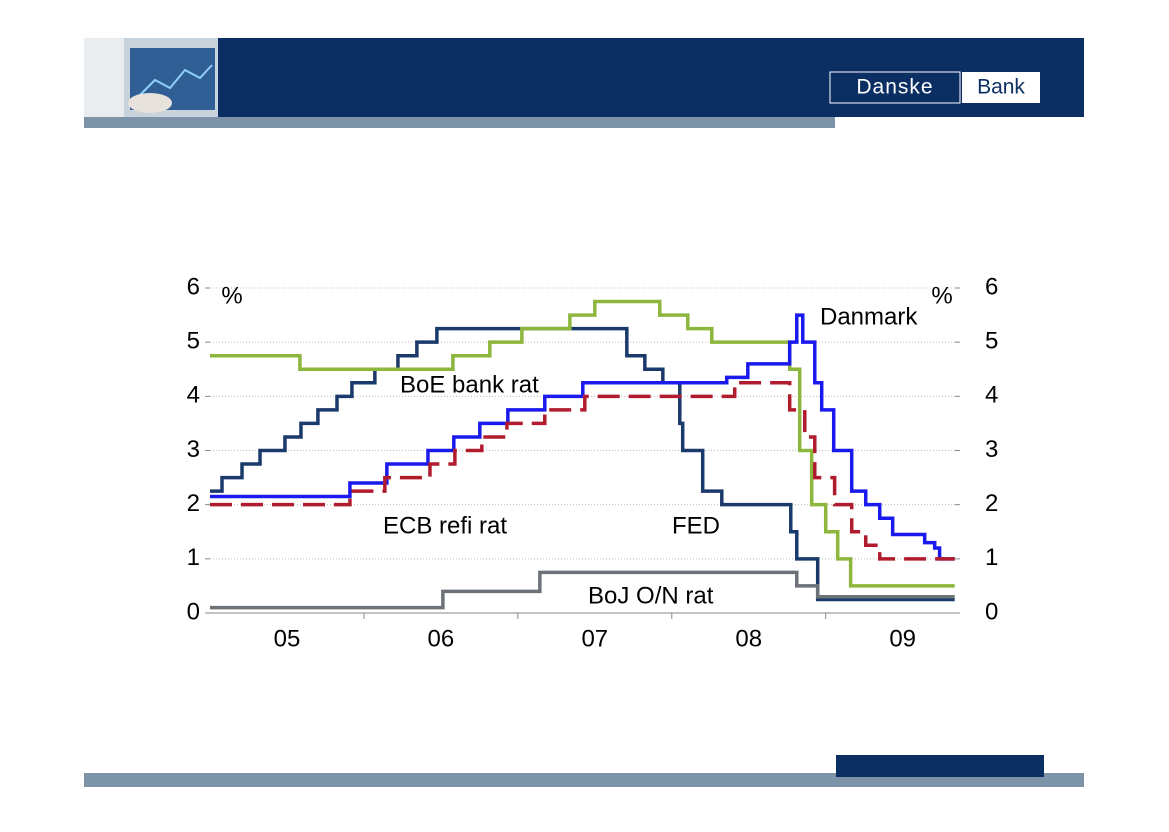 This screenshot has height=832, width=1169. I want to click on y-tick-label: 0, so click(193, 611).